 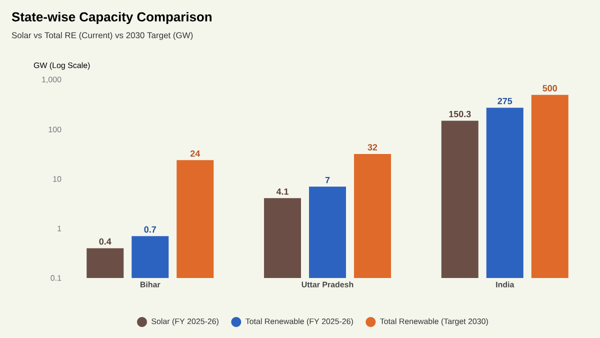 What do you see at coordinates (105, 241) in the screenshot?
I see `data-label: 0.4` at bounding box center [105, 241].